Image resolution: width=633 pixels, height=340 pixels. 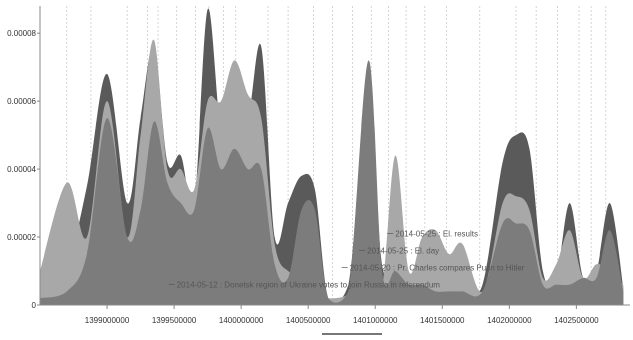 I want to click on x-tick-label: 1401000000, so click(x=375, y=320).